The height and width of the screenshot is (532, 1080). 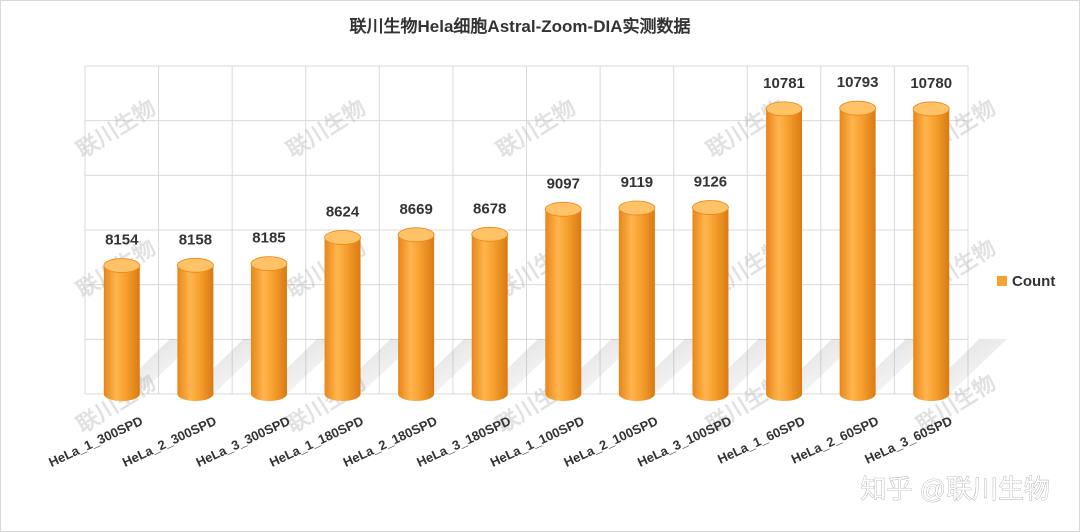 What do you see at coordinates (955, 489) in the screenshot?
I see `credit-text: 知乎 @联川生物` at bounding box center [955, 489].